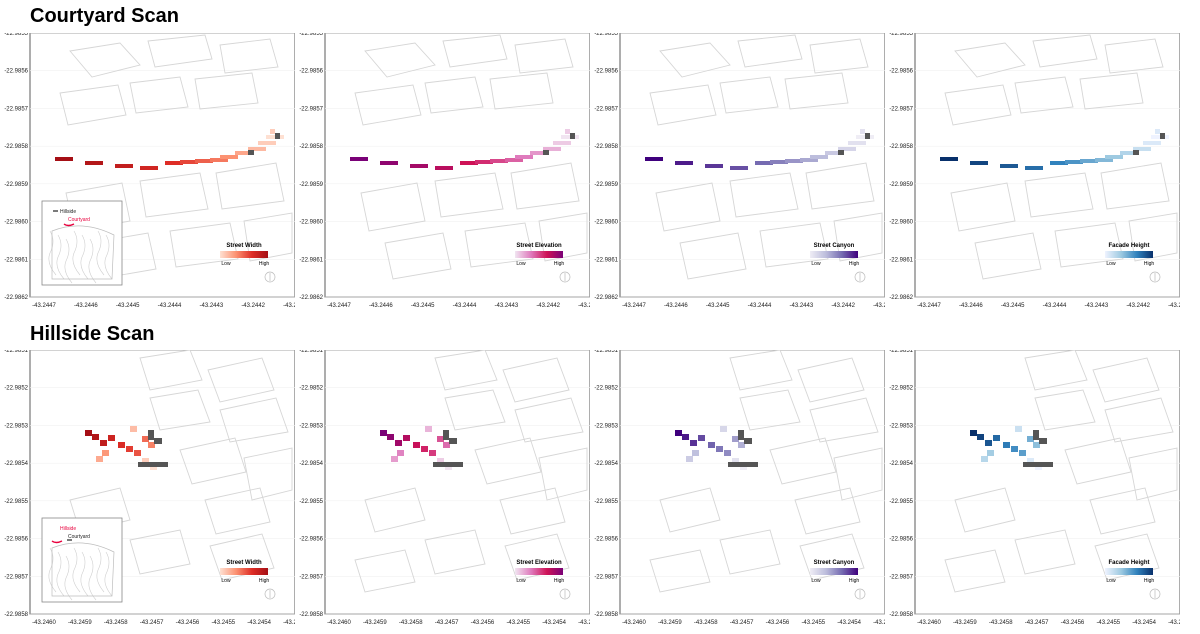 This screenshot has width=1200, height=634. I want to click on legend-title: Street Width, so click(244, 246).